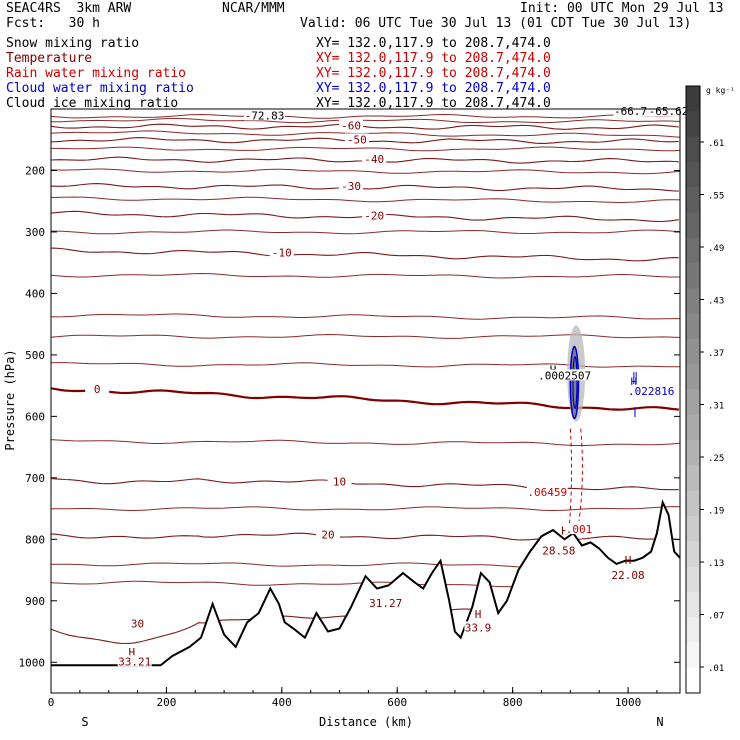 This screenshot has width=740, height=740. I want to click on colorbar-label: .01, so click(716, 669).